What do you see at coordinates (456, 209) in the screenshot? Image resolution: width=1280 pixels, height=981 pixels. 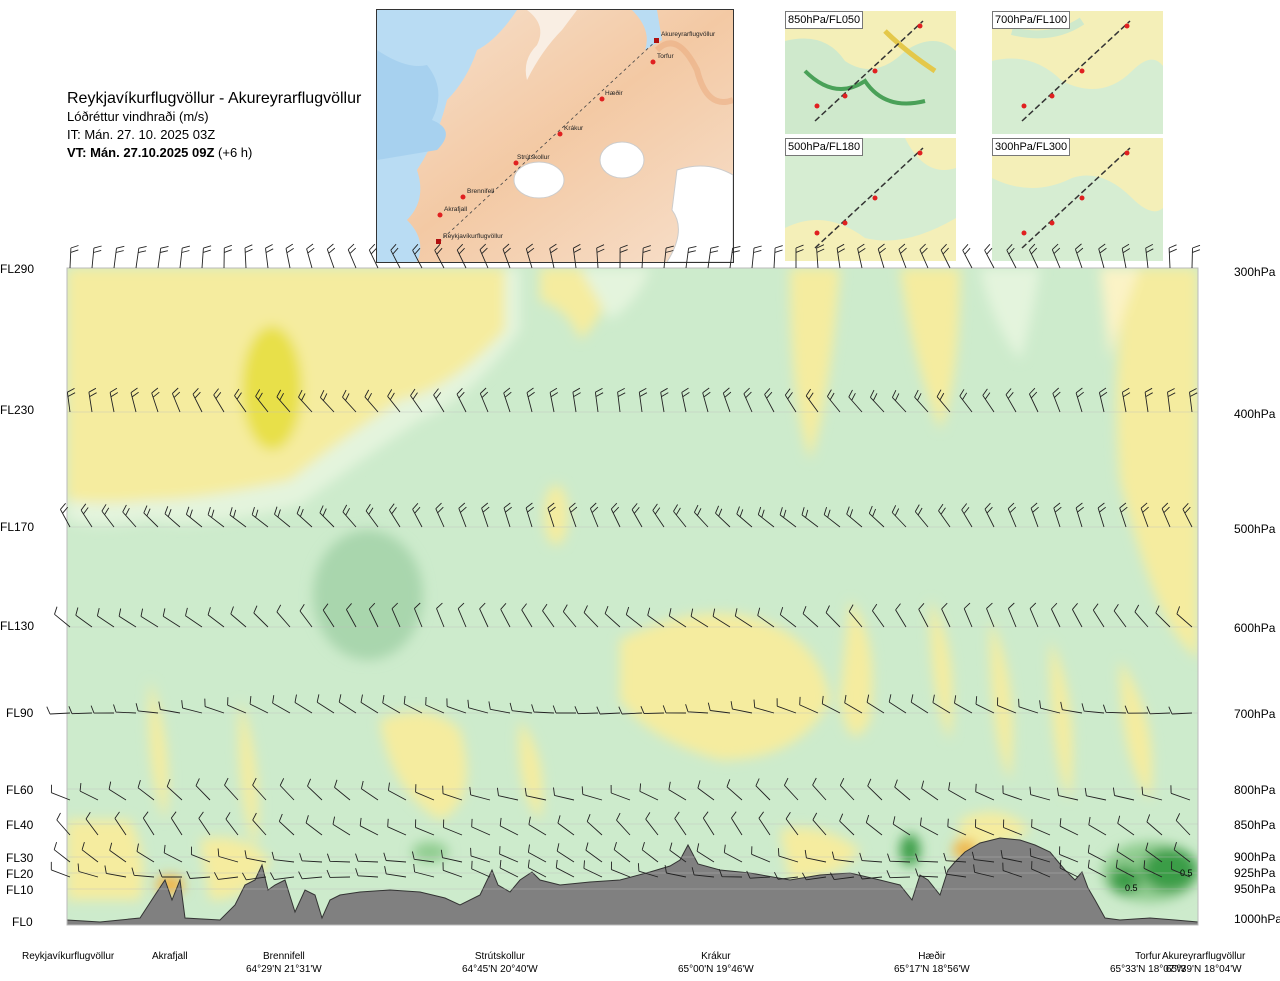 I see `map-label-akrafjall: Akrafjall` at bounding box center [456, 209].